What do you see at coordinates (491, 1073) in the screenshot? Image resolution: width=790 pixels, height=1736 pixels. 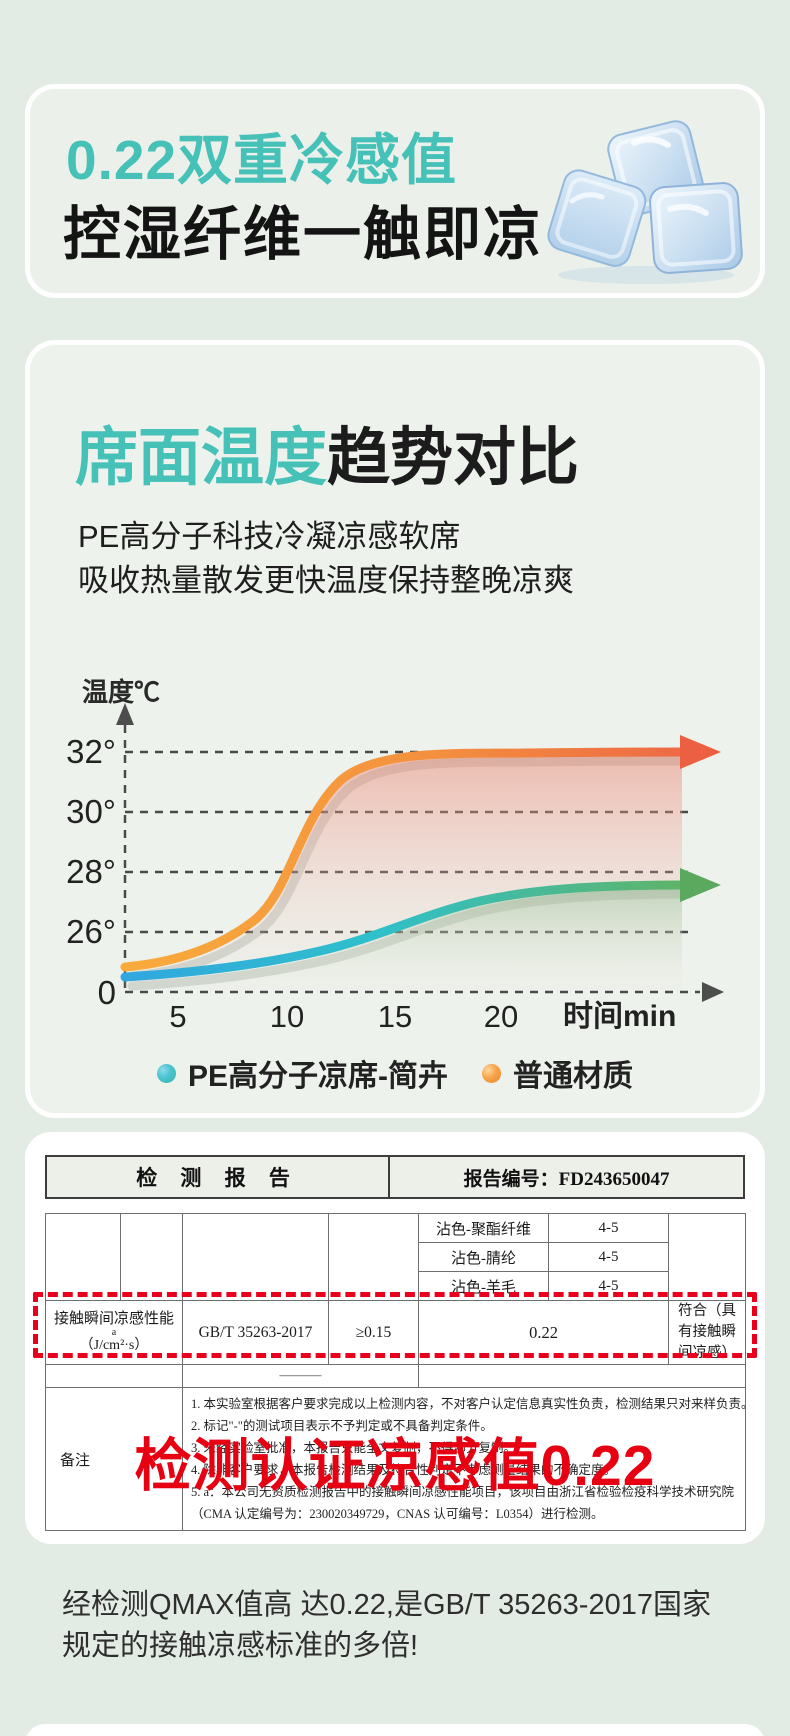 I see `ordinary-legend-dot-icon` at bounding box center [491, 1073].